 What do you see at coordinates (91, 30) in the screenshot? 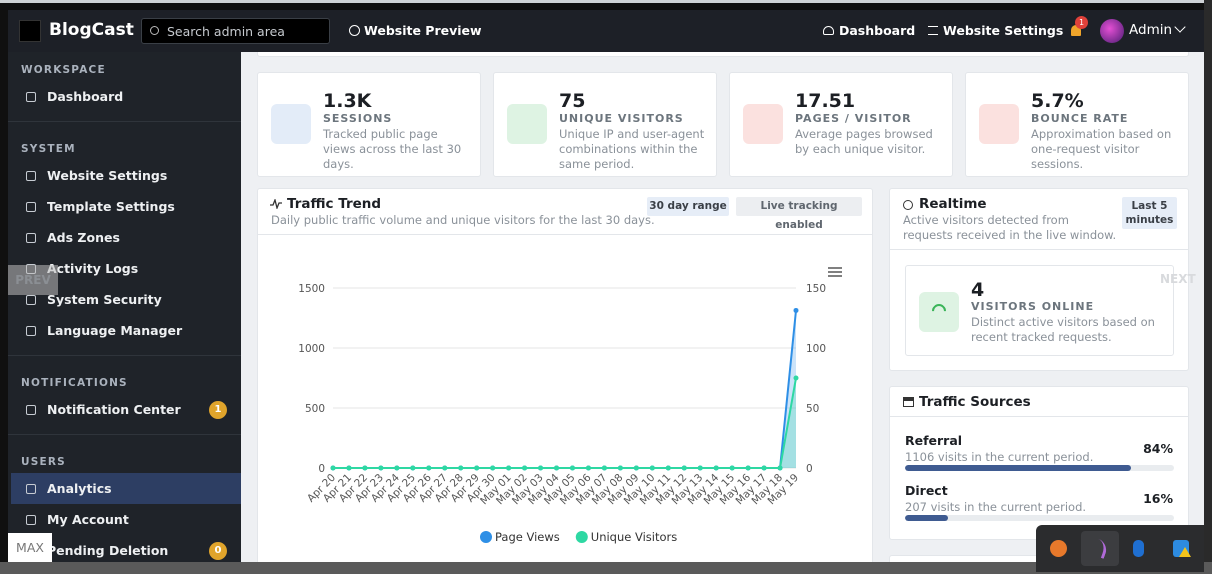
I see `brand: BlogCast` at bounding box center [91, 30].